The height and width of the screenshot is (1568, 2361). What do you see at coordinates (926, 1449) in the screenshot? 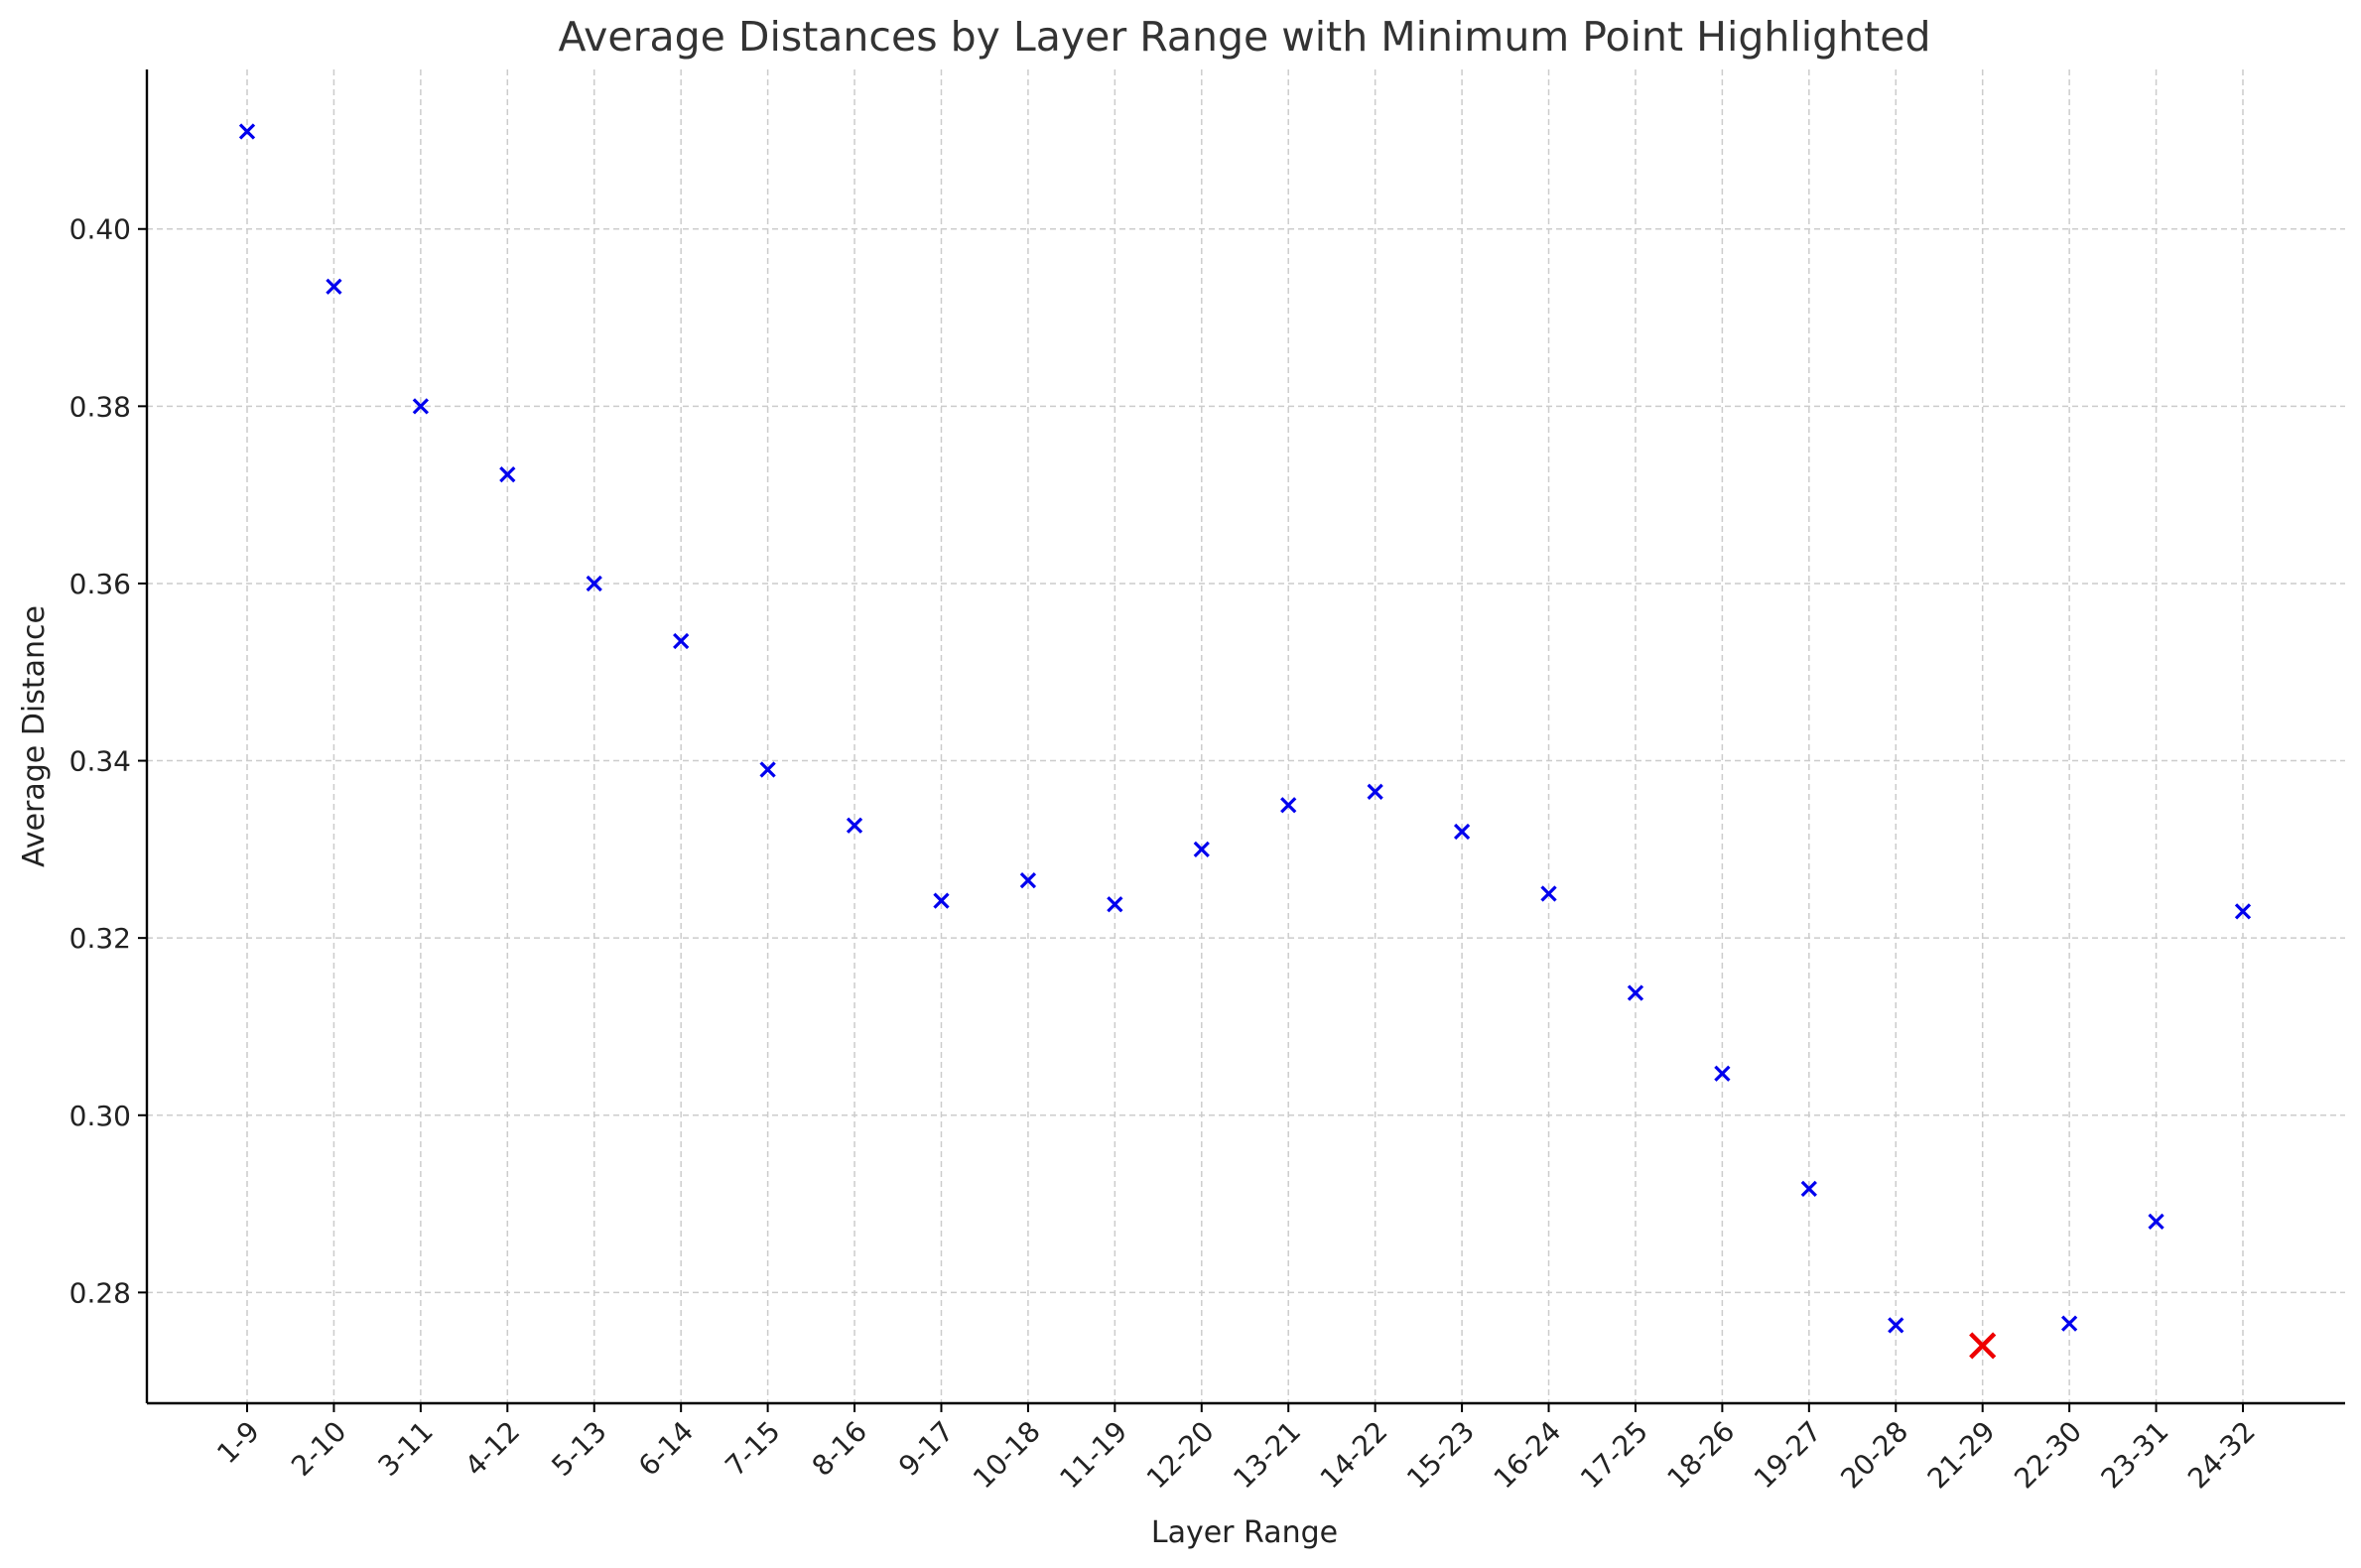
I see `x-tick-label: 9-17` at bounding box center [926, 1449].